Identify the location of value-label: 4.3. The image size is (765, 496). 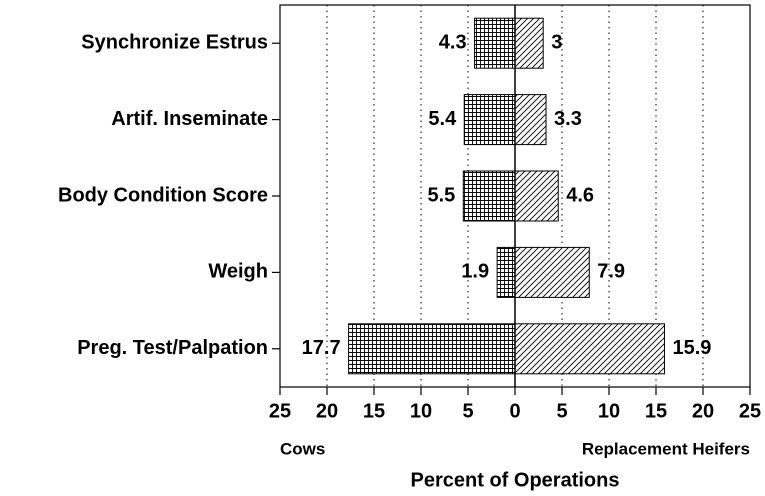
(453, 42).